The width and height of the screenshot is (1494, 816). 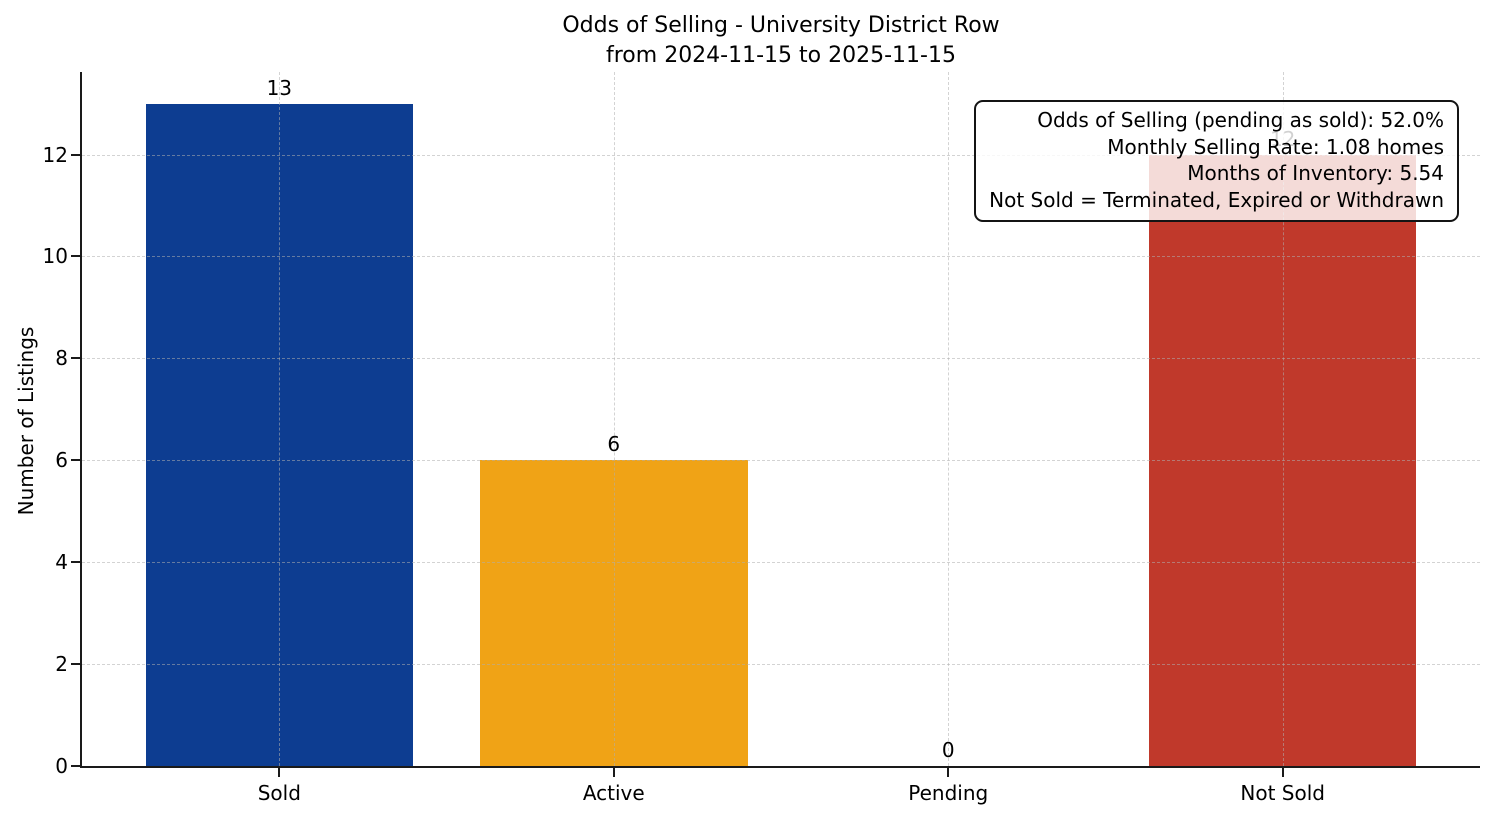 What do you see at coordinates (279, 87) in the screenshot?
I see `bar-value-label-sold: 13` at bounding box center [279, 87].